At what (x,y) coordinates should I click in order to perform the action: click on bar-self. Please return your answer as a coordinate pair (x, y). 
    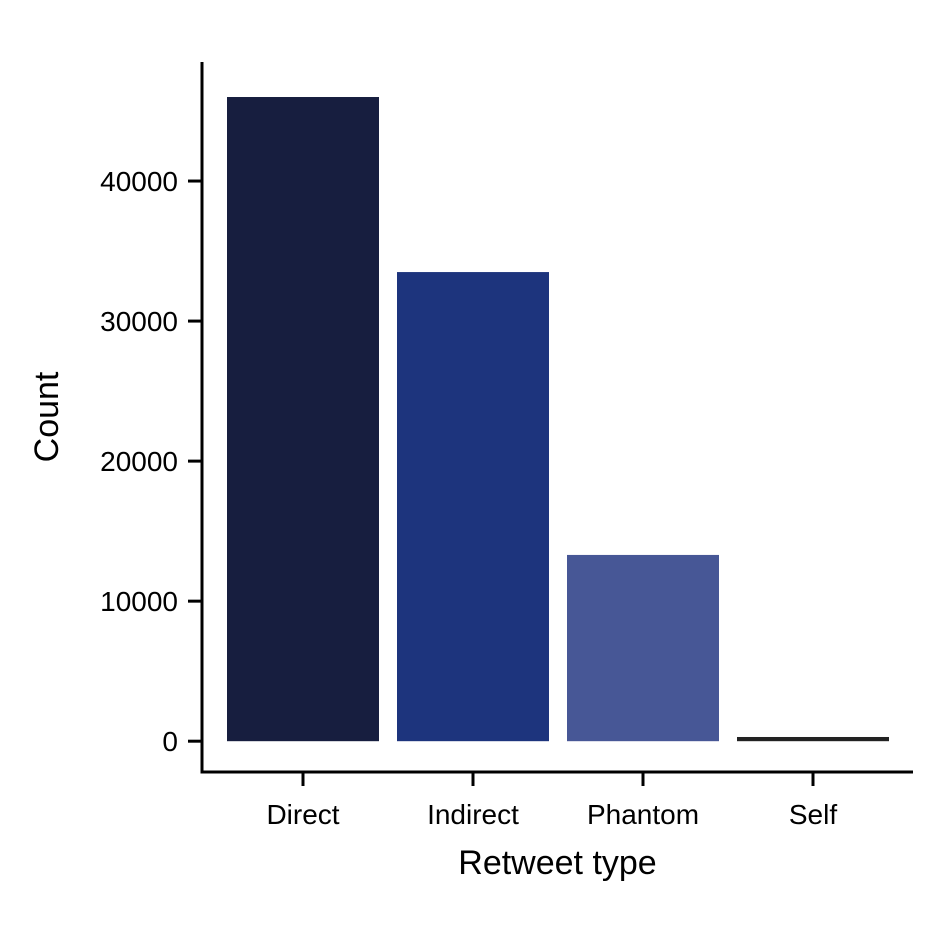
    Looking at the image, I should click on (813, 739).